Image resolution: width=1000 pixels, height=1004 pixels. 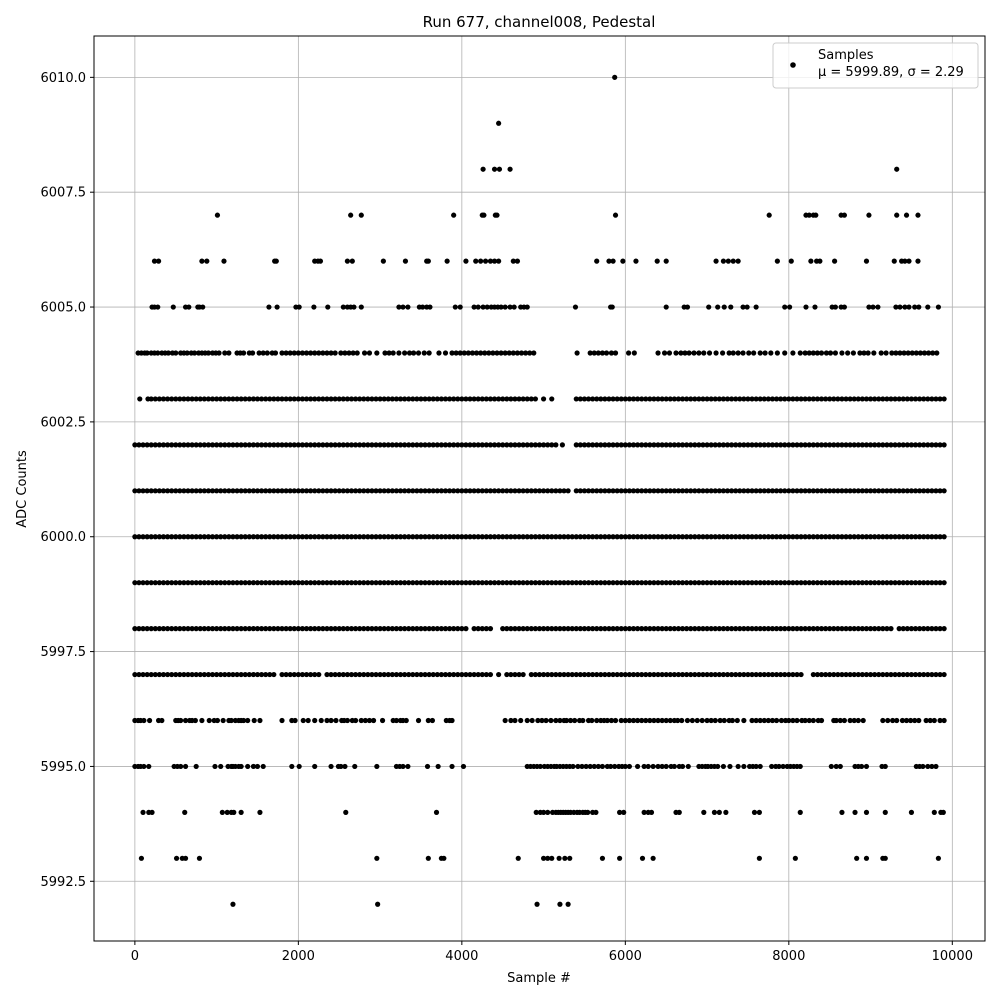 What do you see at coordinates (875, 65) in the screenshot?
I see `legend: Samples μ = 5999.89, σ = 2.29` at bounding box center [875, 65].